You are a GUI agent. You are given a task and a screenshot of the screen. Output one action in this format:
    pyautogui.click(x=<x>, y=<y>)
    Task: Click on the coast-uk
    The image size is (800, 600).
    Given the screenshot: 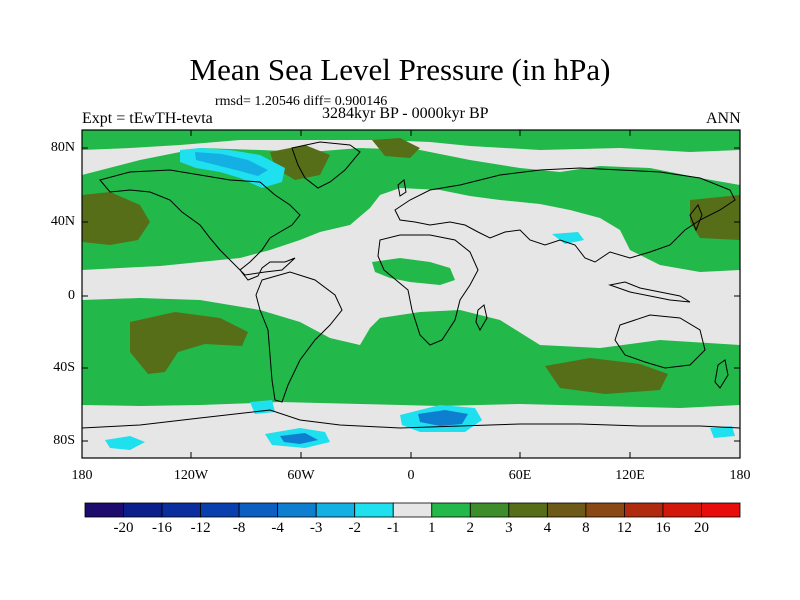 What is the action you would take?
    pyautogui.click(x=402, y=188)
    